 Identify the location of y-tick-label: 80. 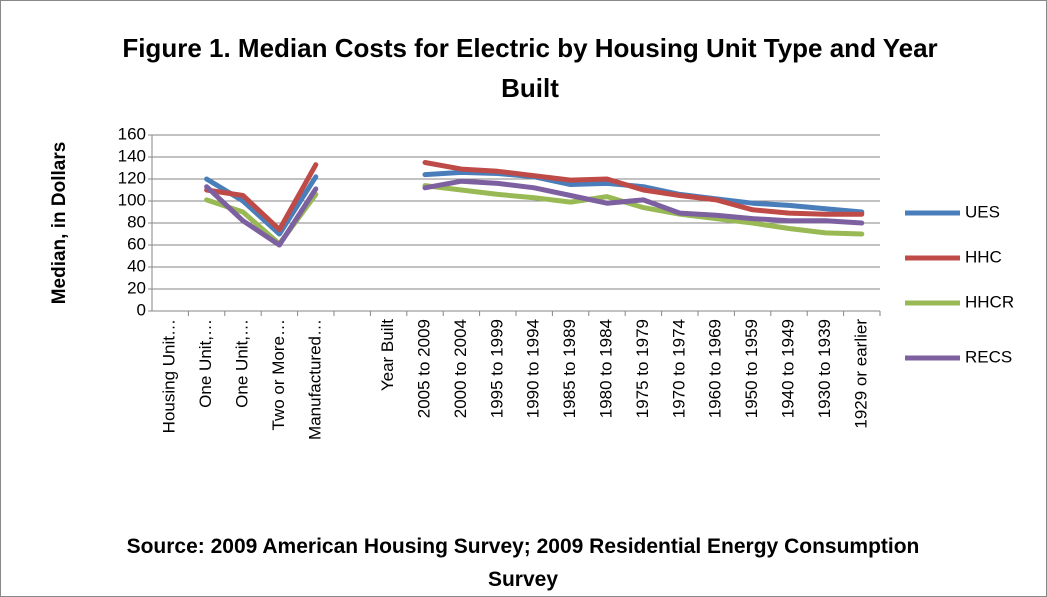
(136, 221).